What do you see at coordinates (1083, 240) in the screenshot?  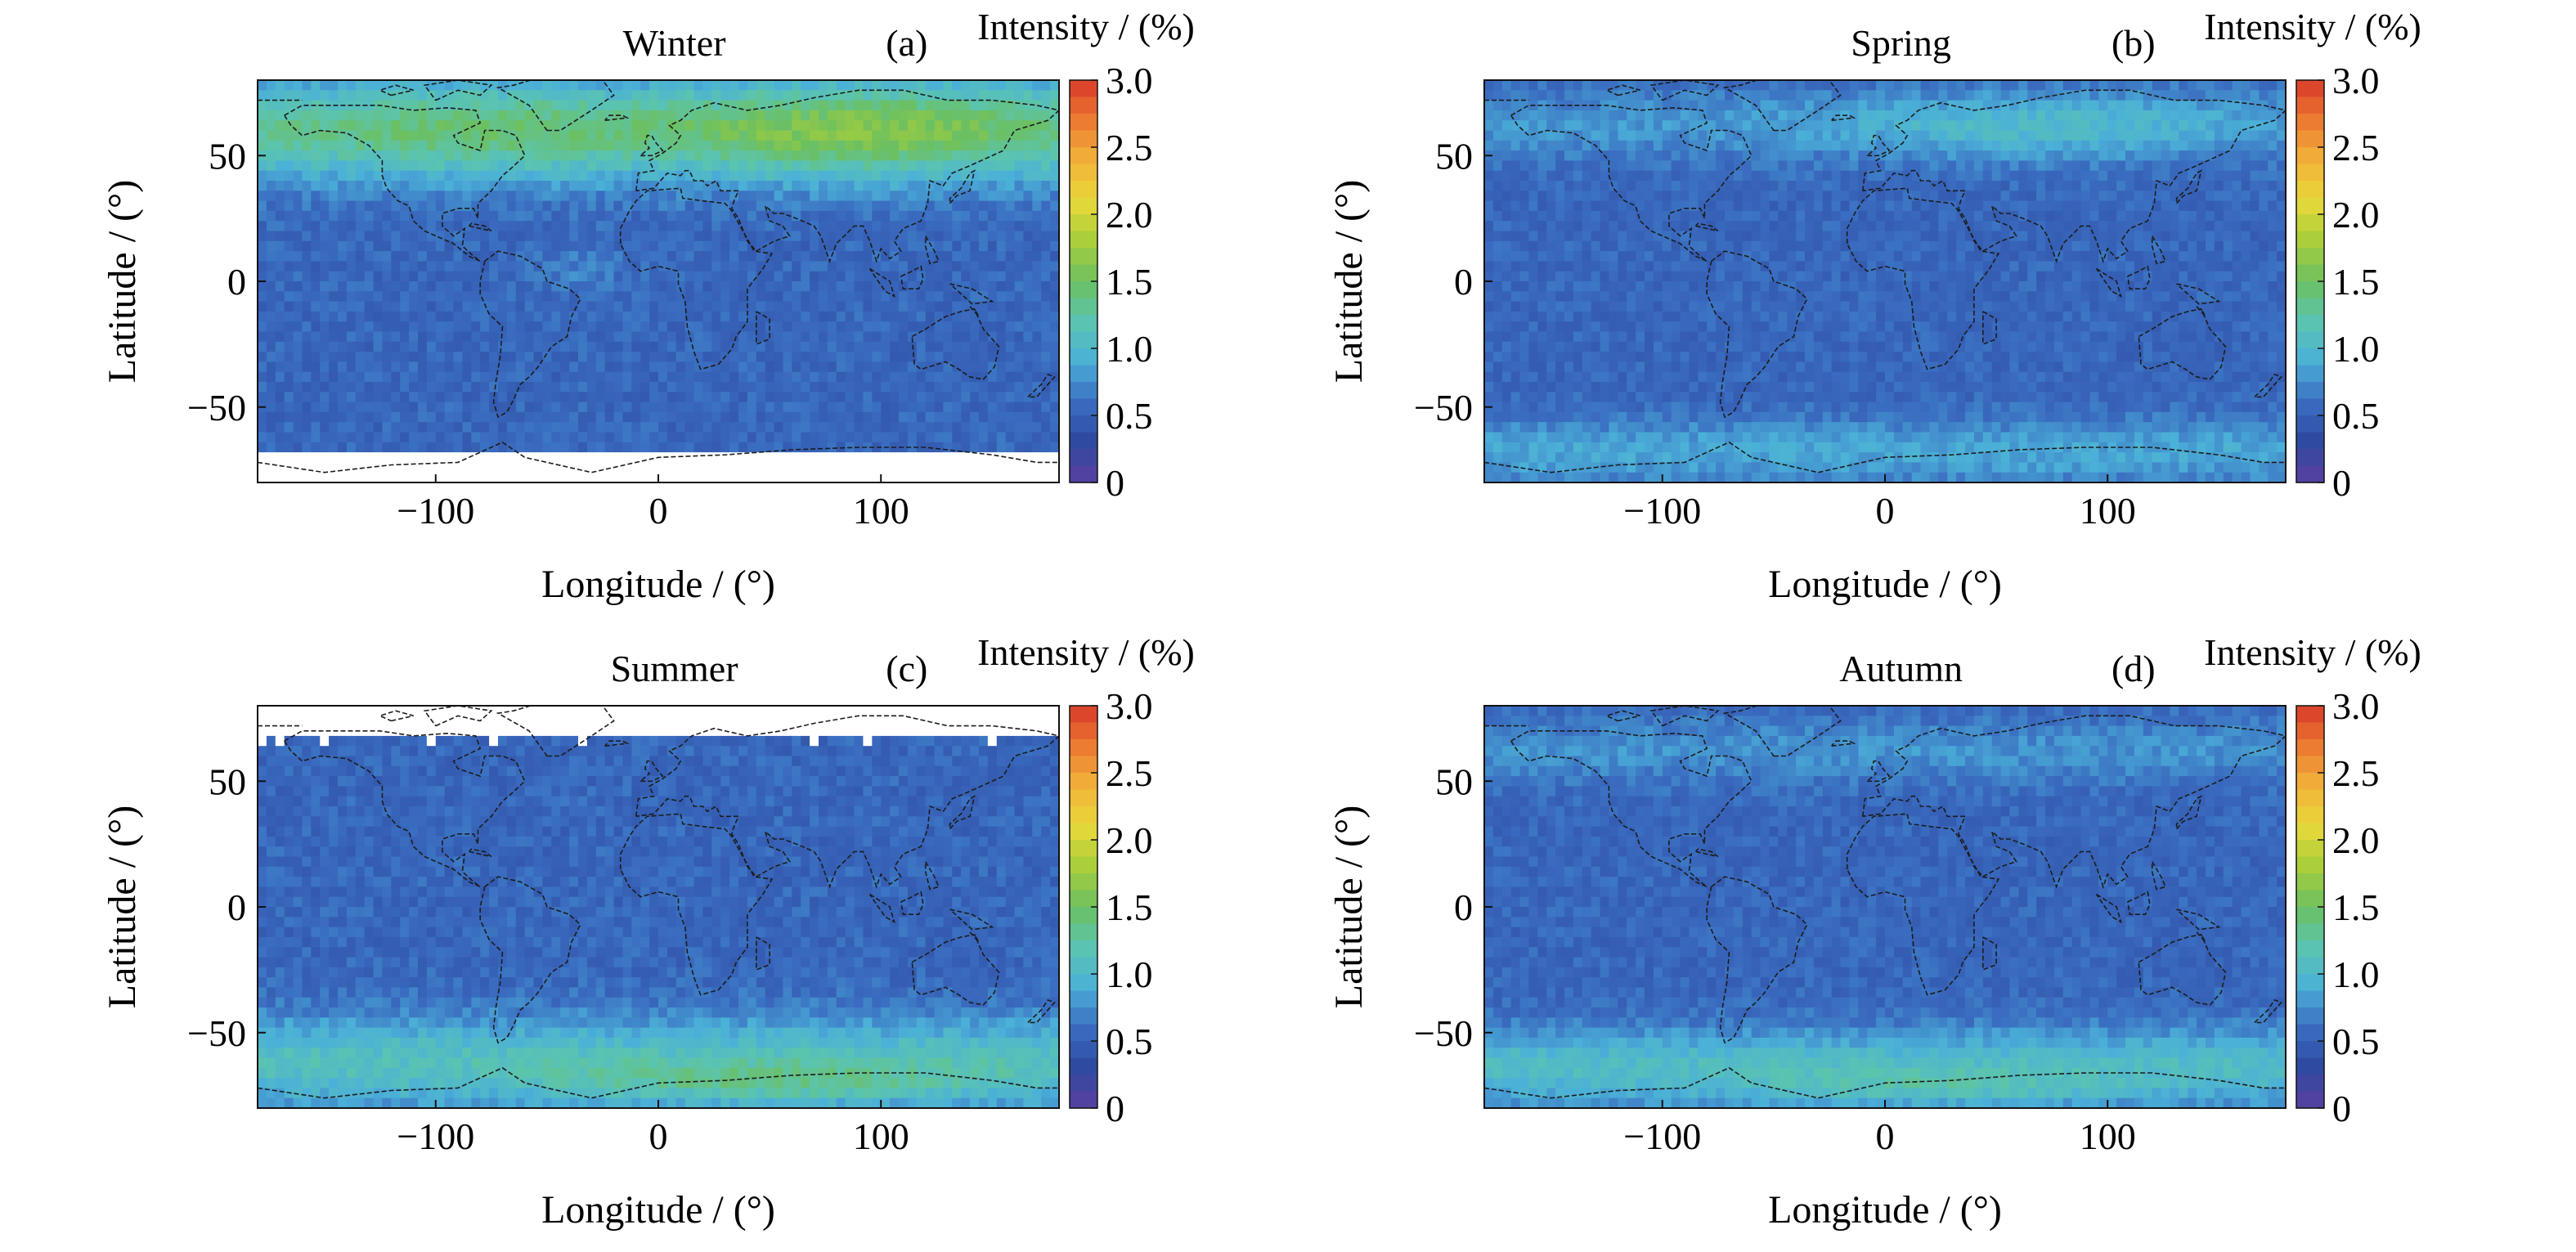 I see `colorbar-segment` at bounding box center [1083, 240].